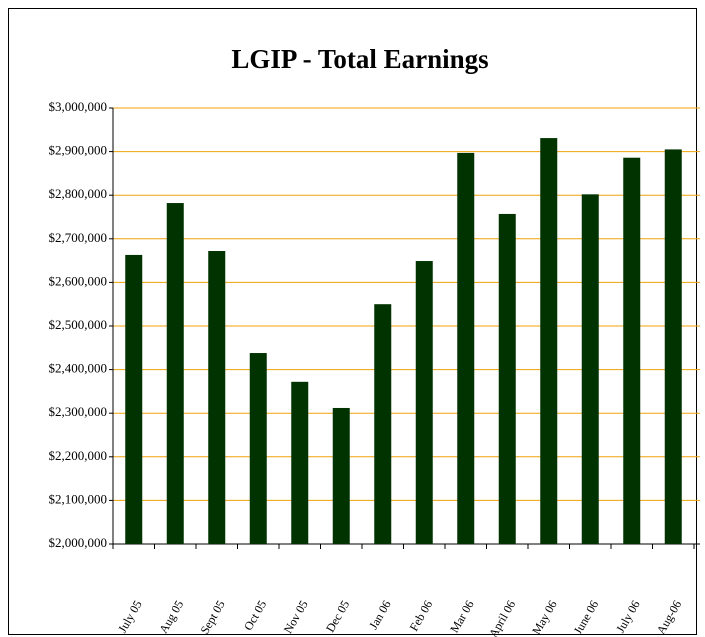 This screenshot has height=637, width=705. Describe the element at coordinates (380, 615) in the screenshot. I see `x-tick-label: Jan 06` at that location.